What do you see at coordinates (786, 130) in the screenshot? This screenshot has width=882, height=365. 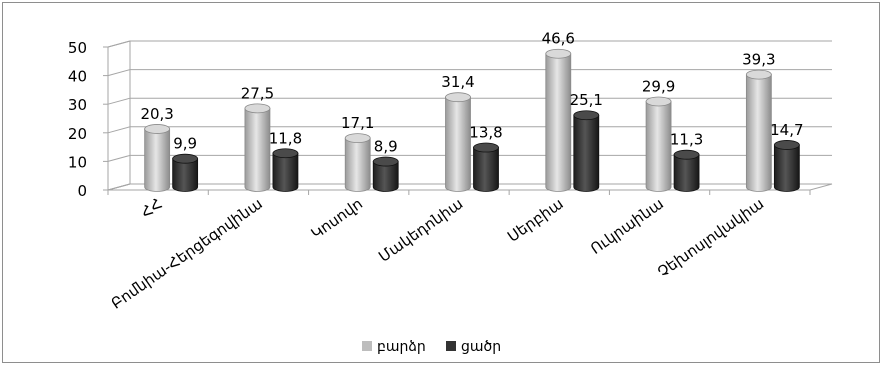 I see `value-label-low: 14,7` at bounding box center [786, 130].